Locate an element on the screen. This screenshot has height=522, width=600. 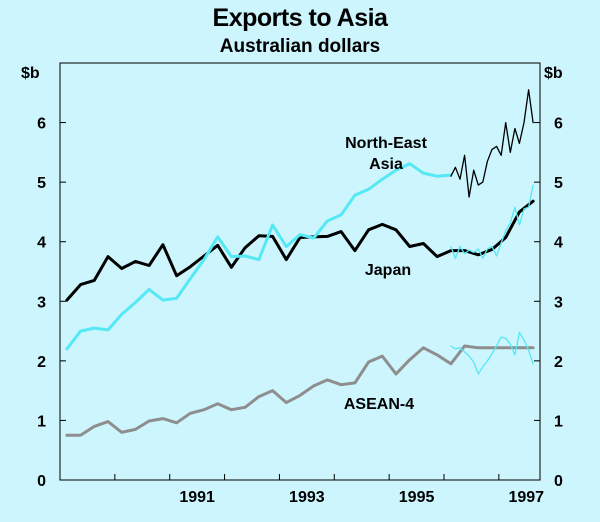
x-ticks: 1991 1993 1995 1997 is located at coordinates (301, 490).